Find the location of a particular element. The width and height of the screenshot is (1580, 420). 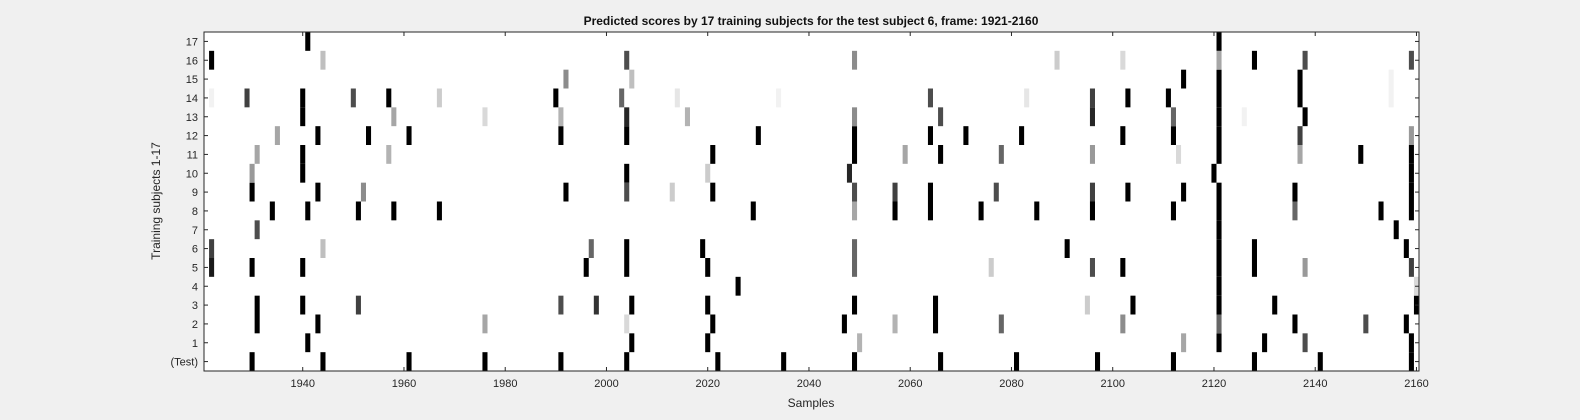

x-tick-label: 2160 is located at coordinates (1416, 384).